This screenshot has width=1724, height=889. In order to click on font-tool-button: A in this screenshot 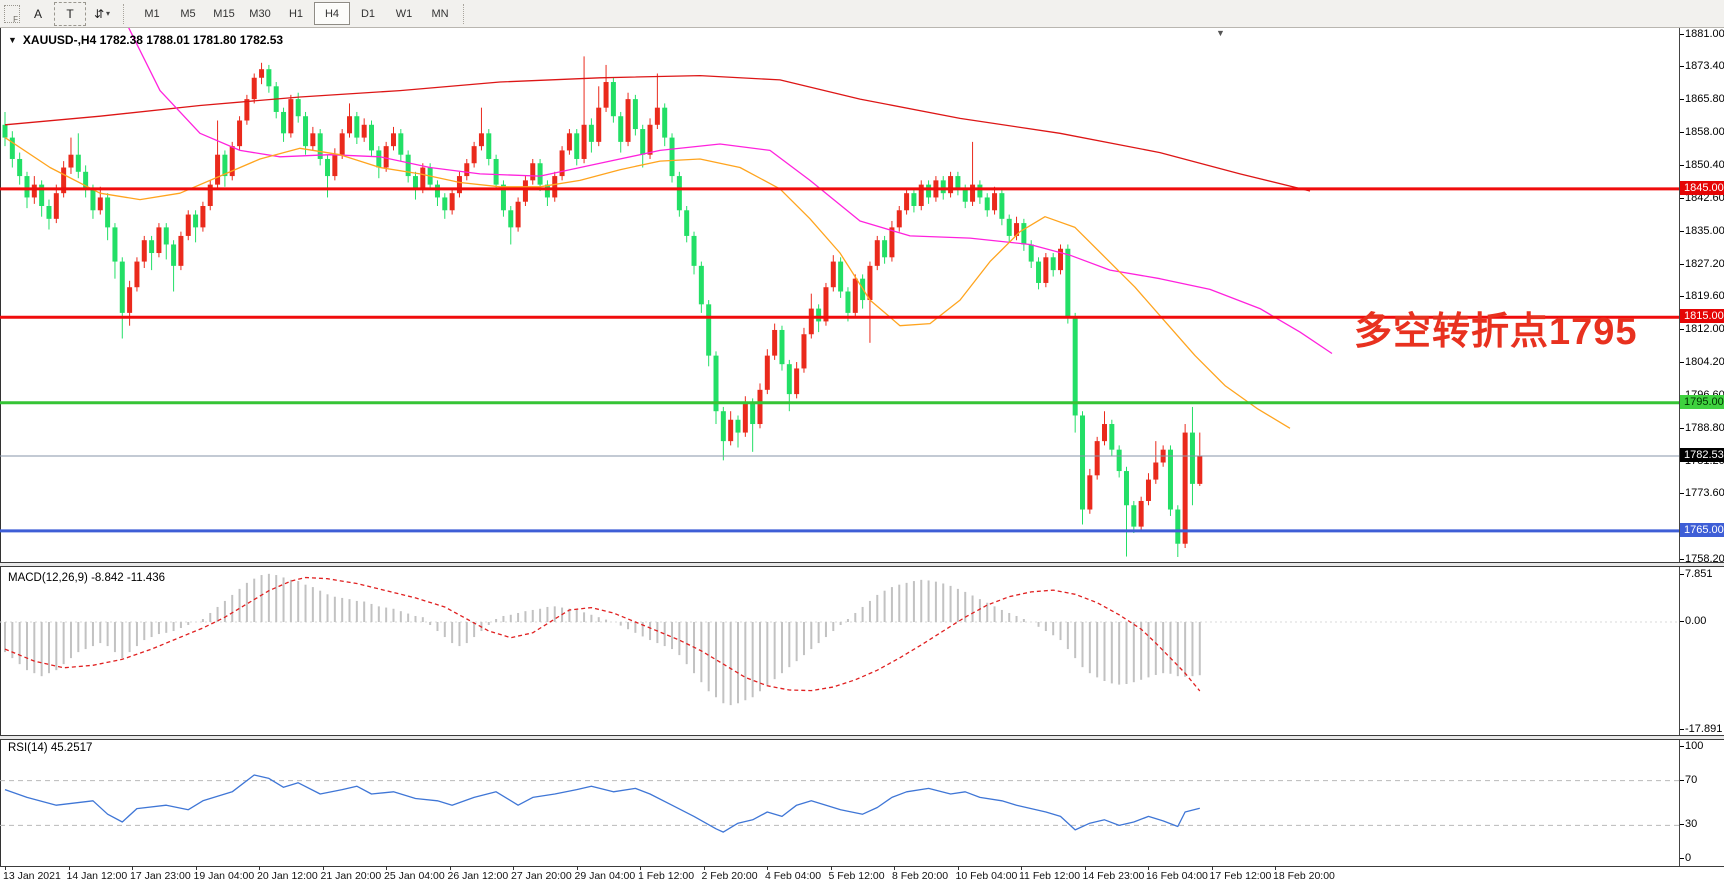, I will do `click(37, 13)`.